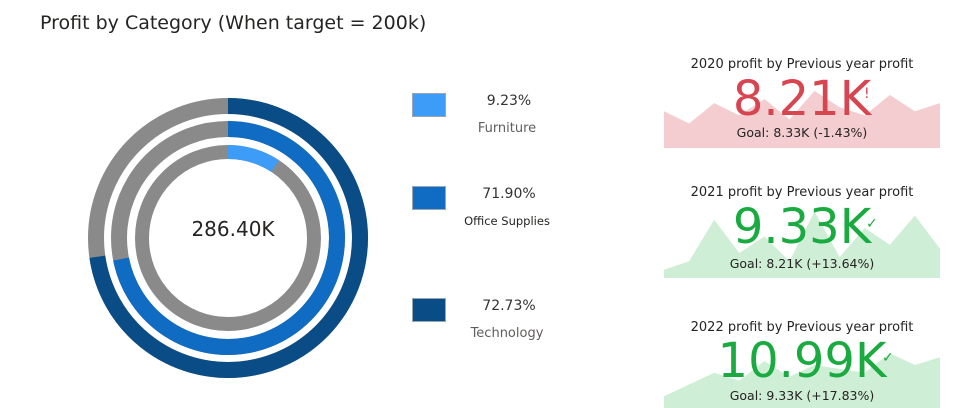  Describe the element at coordinates (492, 321) in the screenshot. I see `legend-item-technology: 72.73% Technology` at that location.